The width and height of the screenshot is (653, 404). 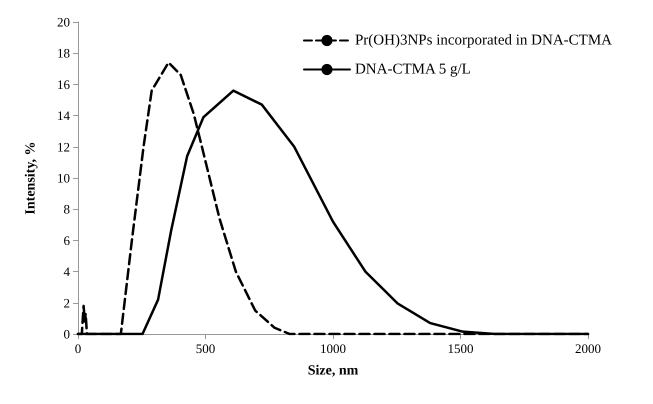 I want to click on y-tick-label: 14, so click(x=63, y=116).